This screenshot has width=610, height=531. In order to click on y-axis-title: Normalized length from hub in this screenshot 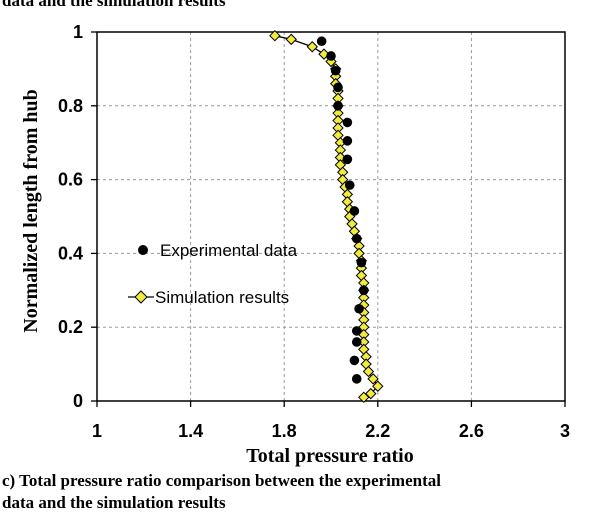, I will do `click(31, 211)`.